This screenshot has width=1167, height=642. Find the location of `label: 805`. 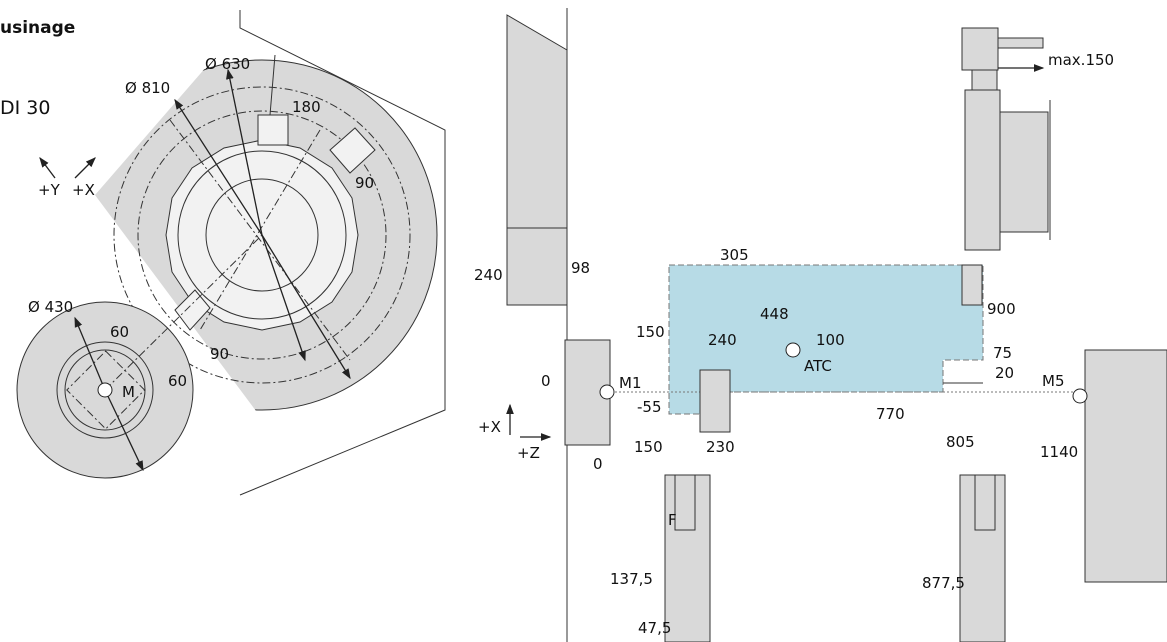

label: 805 is located at coordinates (960, 442).